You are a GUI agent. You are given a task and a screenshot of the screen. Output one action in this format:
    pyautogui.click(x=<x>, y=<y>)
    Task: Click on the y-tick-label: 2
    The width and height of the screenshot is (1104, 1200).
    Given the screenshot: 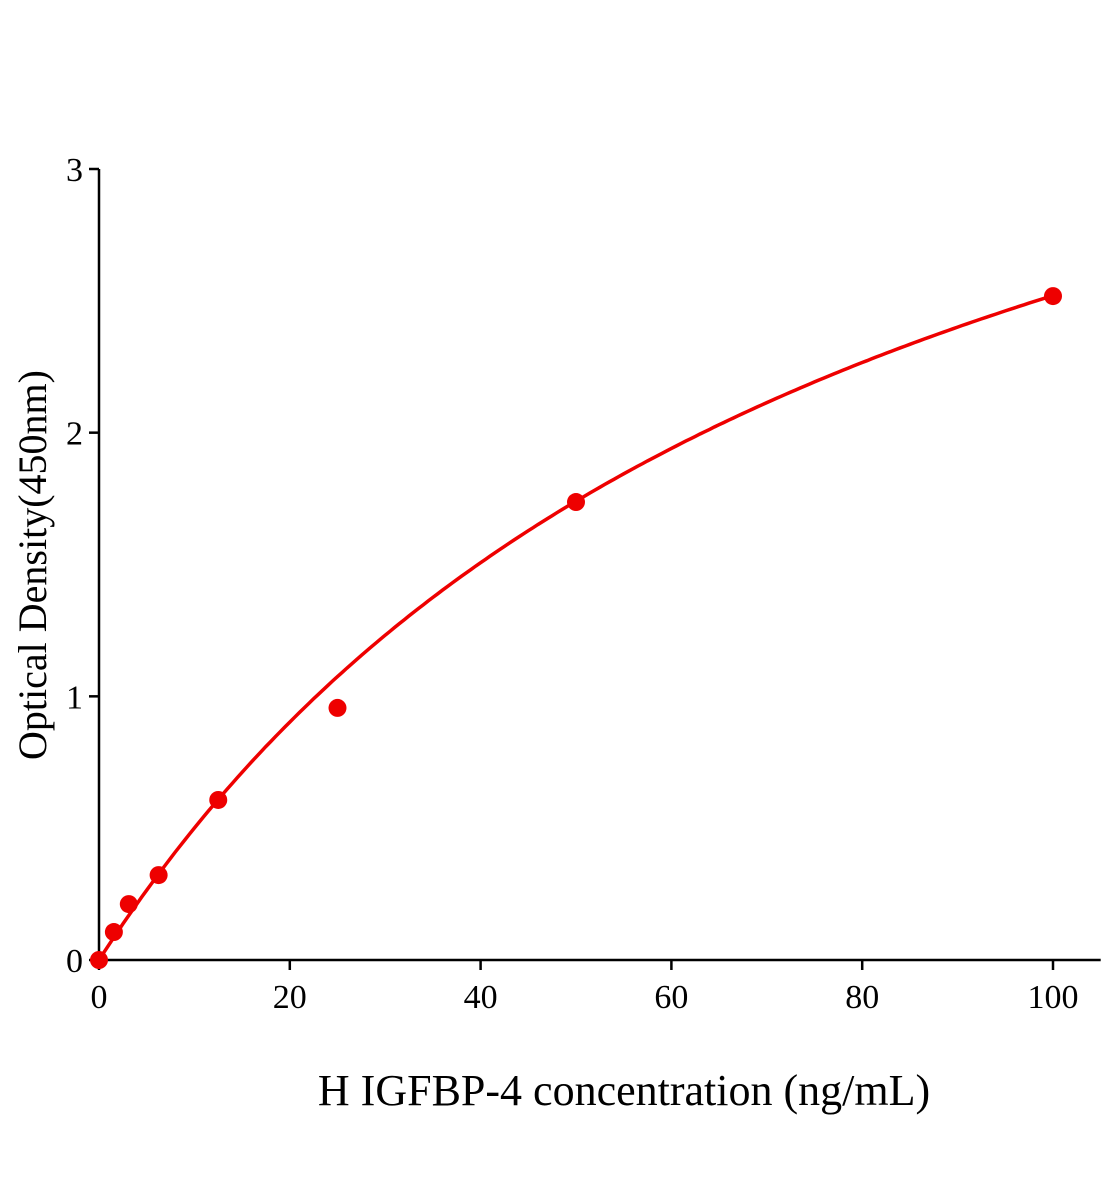 What is the action you would take?
    pyautogui.click(x=74, y=434)
    